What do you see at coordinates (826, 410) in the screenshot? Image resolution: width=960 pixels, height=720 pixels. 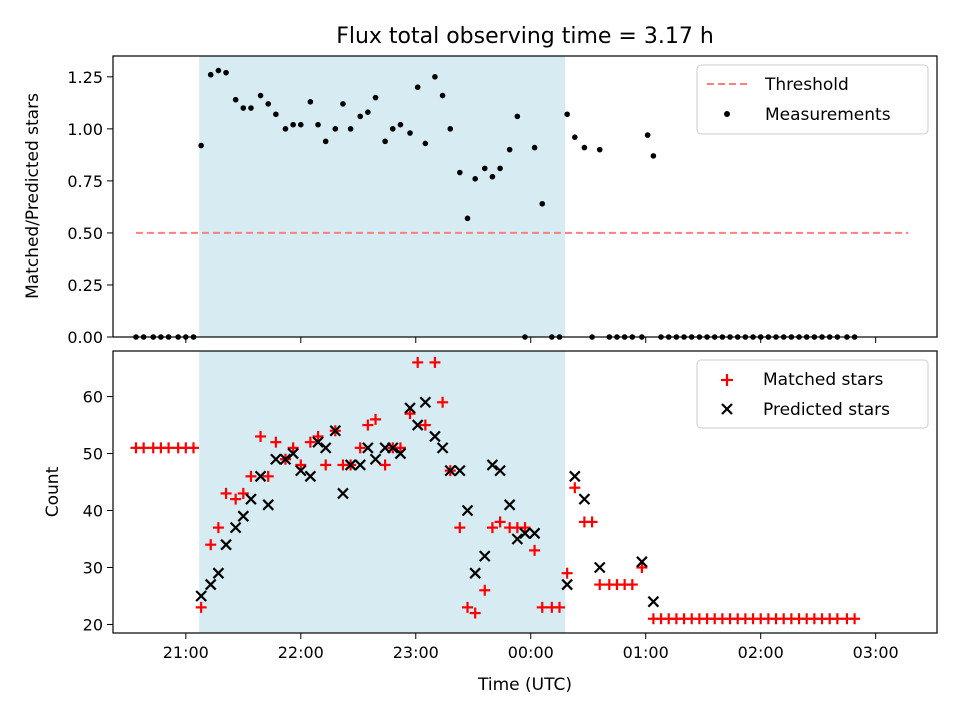 I see `legend-predicted-label: Predicted stars` at bounding box center [826, 410].